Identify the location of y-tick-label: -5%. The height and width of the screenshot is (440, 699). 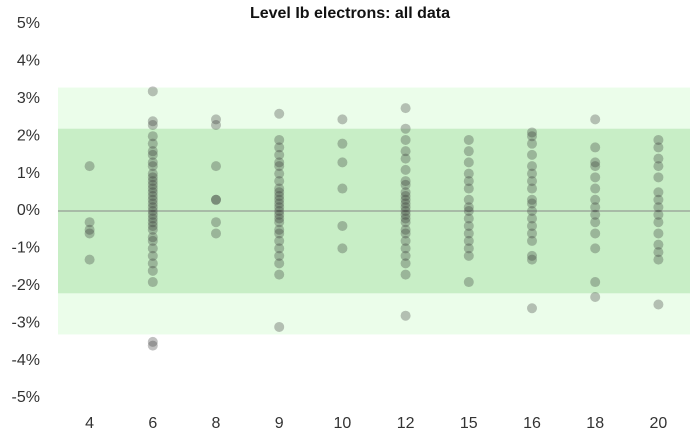
(26, 397).